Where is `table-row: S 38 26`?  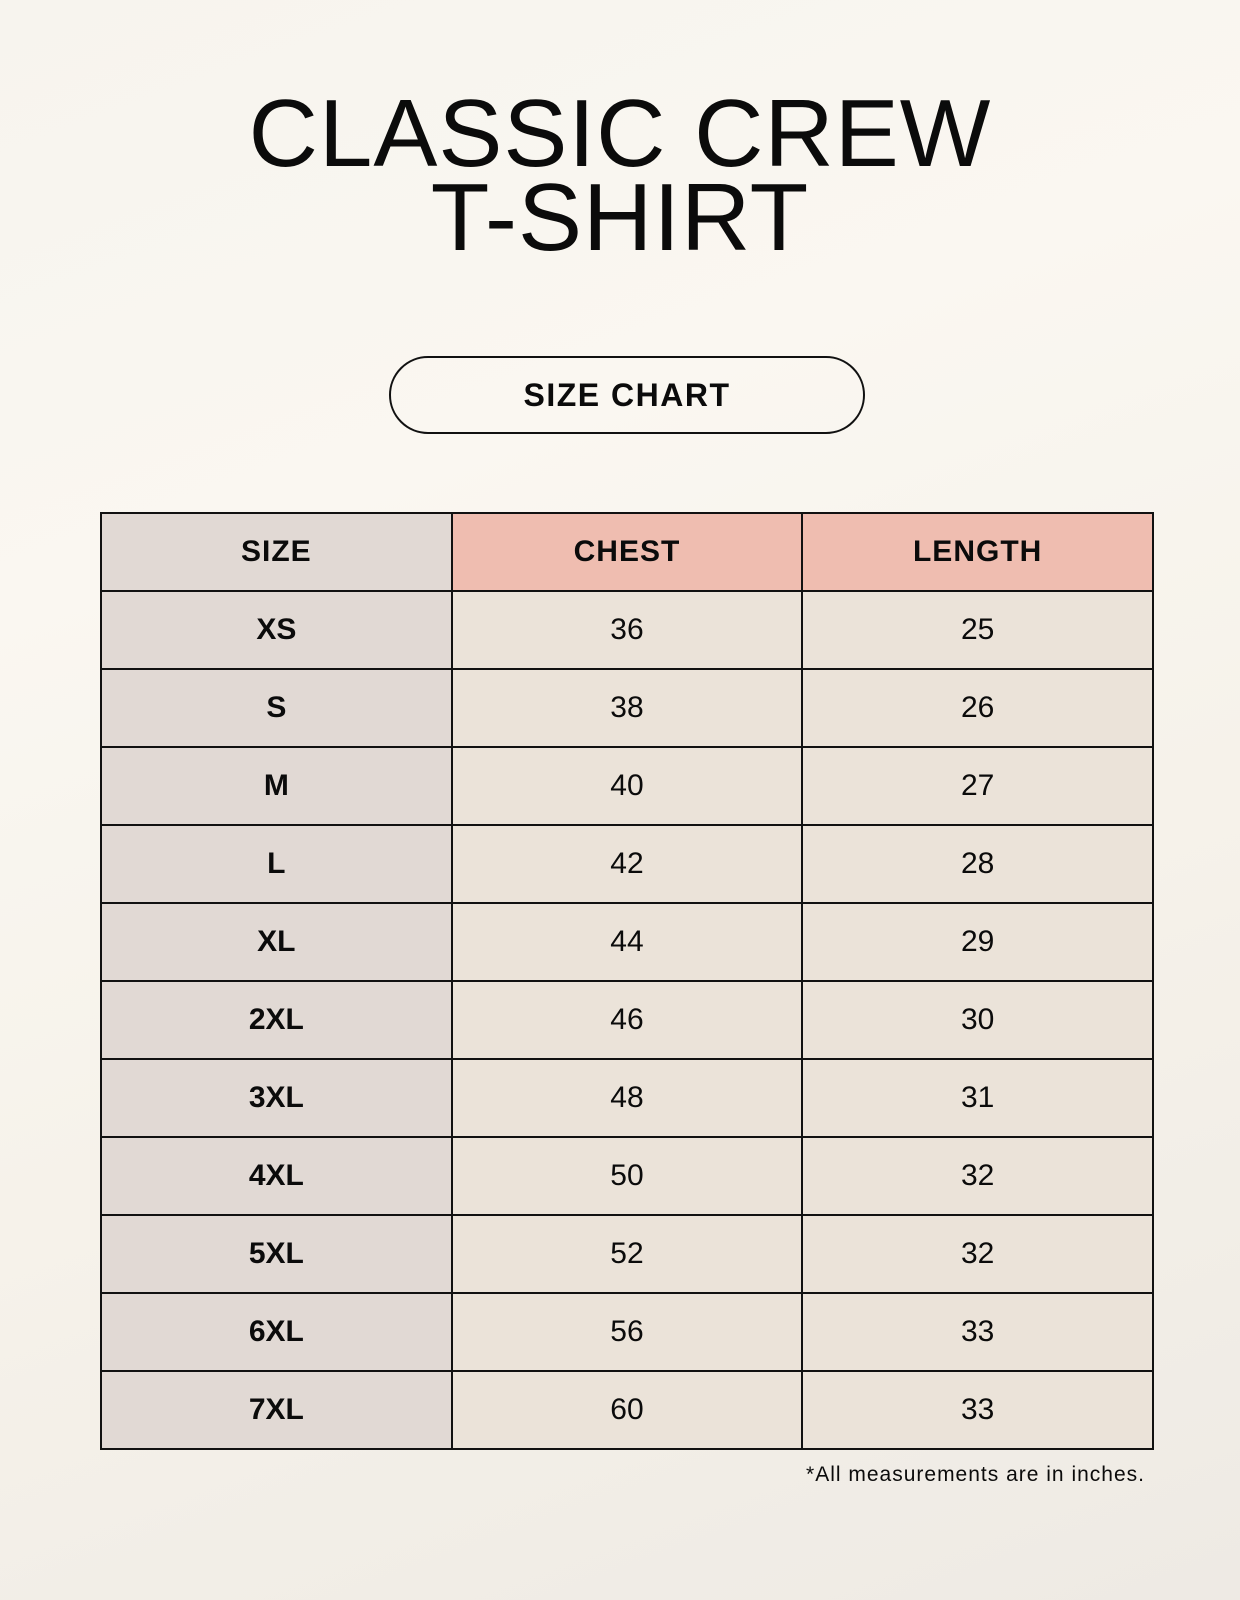 table-row: S 38 26 is located at coordinates (627, 708).